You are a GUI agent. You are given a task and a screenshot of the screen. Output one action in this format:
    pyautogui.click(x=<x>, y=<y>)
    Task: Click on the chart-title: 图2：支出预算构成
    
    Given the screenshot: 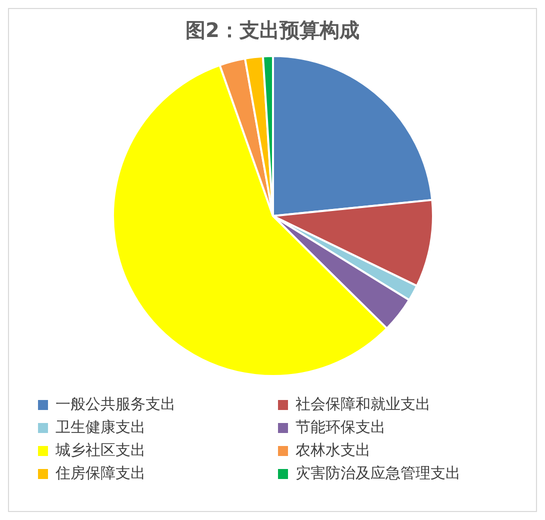 What is the action you would take?
    pyautogui.click(x=273, y=30)
    